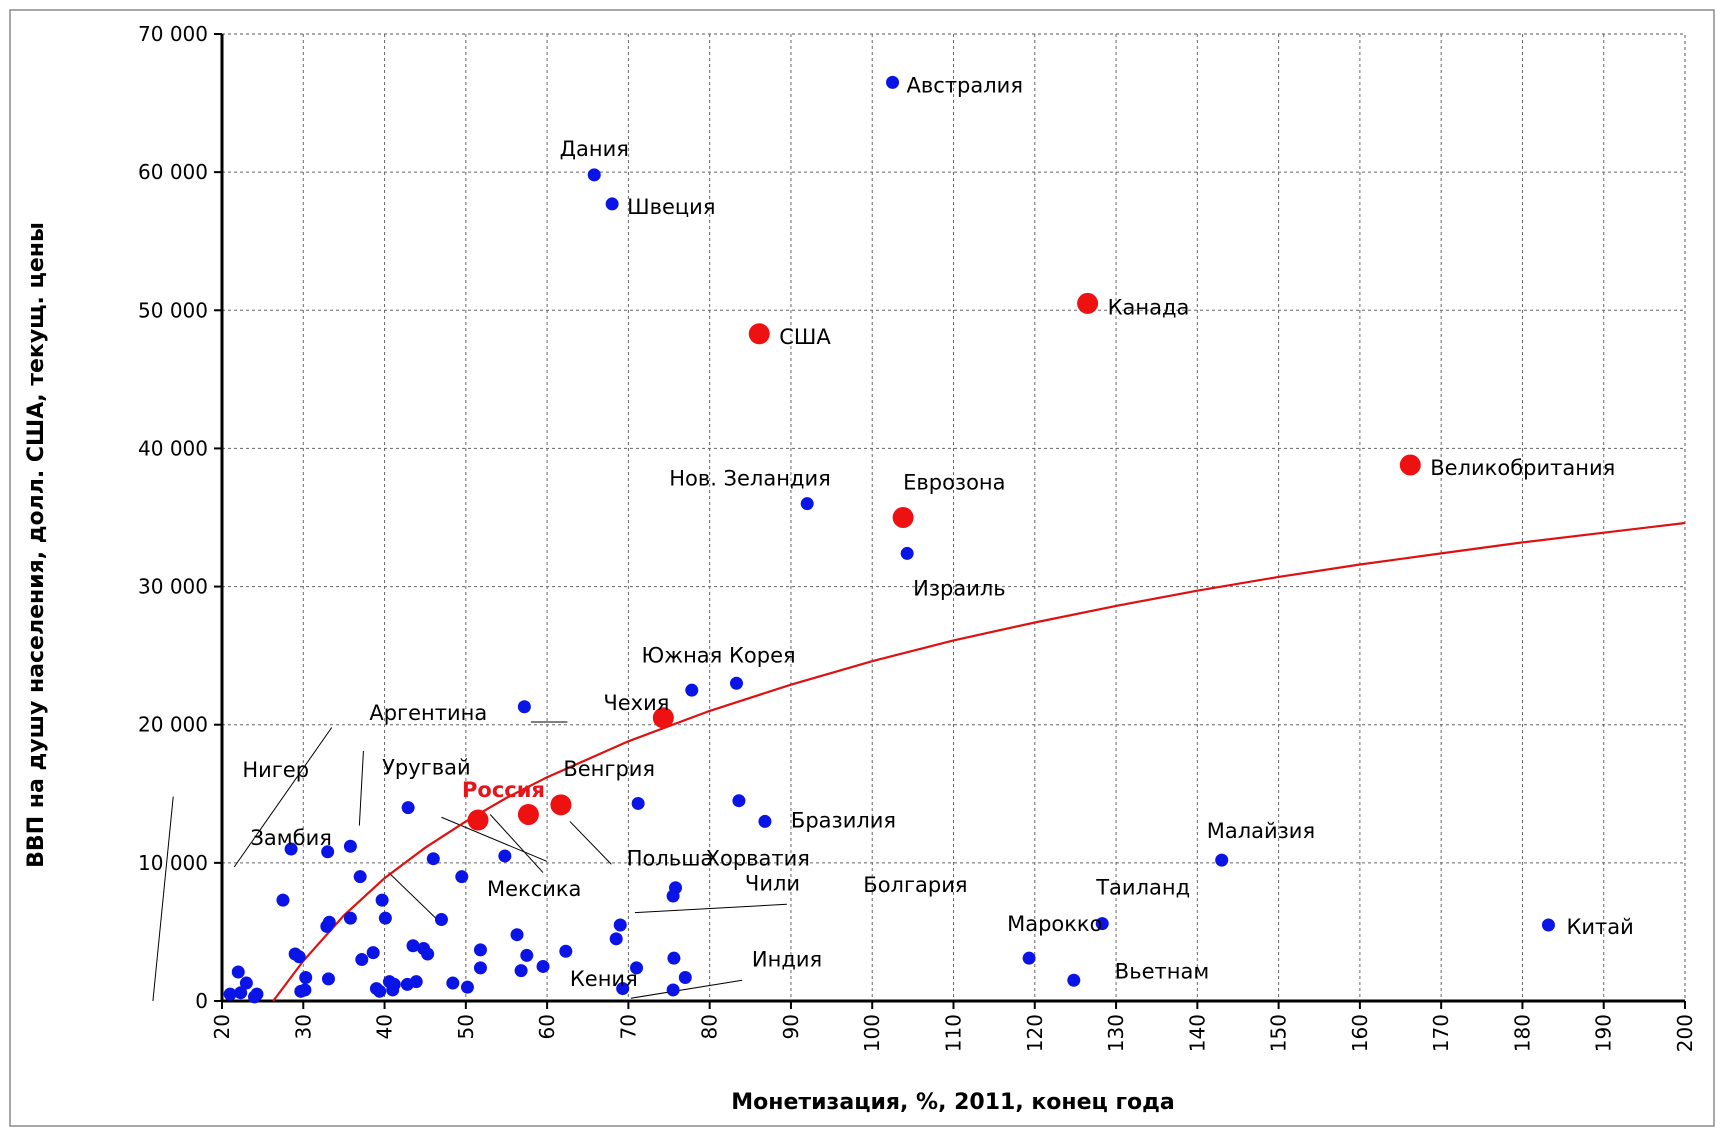 The width and height of the screenshot is (1724, 1136). Describe the element at coordinates (201, 1001) in the screenshot. I see `y-tick-label: 0` at that location.